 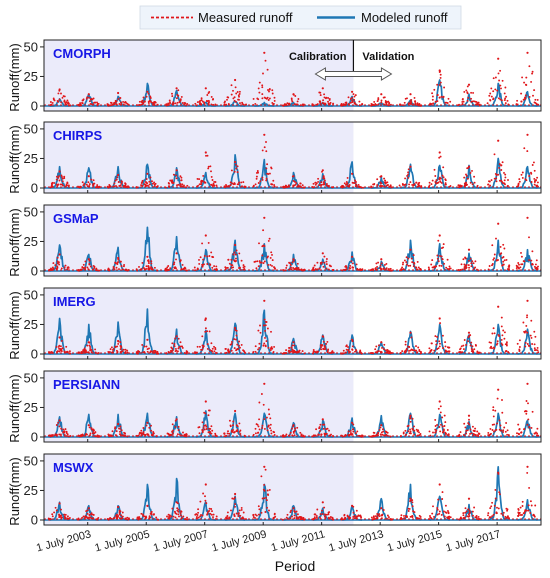 I want to click on x-tick-label: 1 July 2007, so click(x=180, y=541).